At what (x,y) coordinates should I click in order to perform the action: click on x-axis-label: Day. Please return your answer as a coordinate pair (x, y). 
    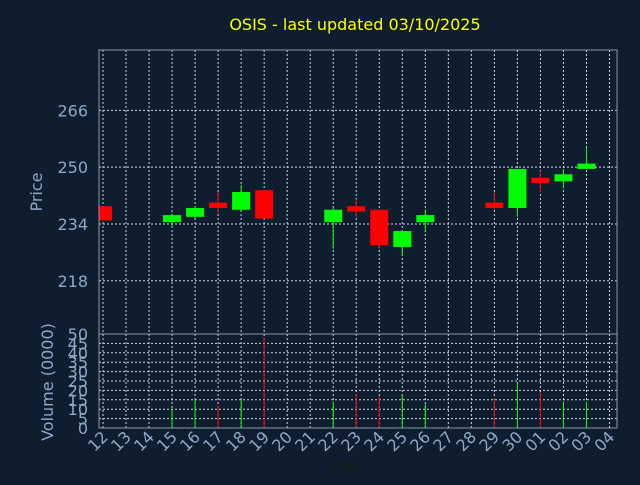
    Looking at the image, I should click on (348, 467).